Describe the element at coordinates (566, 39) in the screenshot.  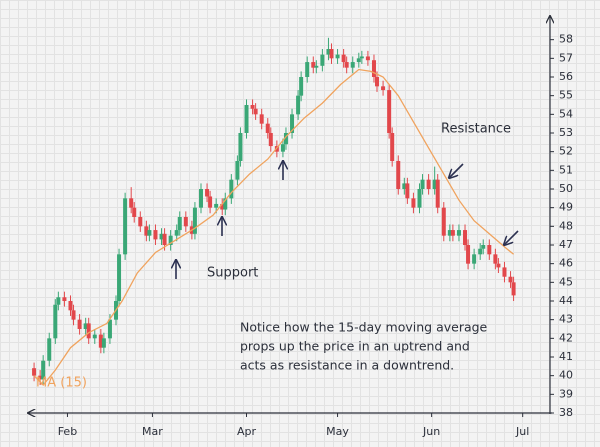
I see `y-tick-label: 58` at that location.